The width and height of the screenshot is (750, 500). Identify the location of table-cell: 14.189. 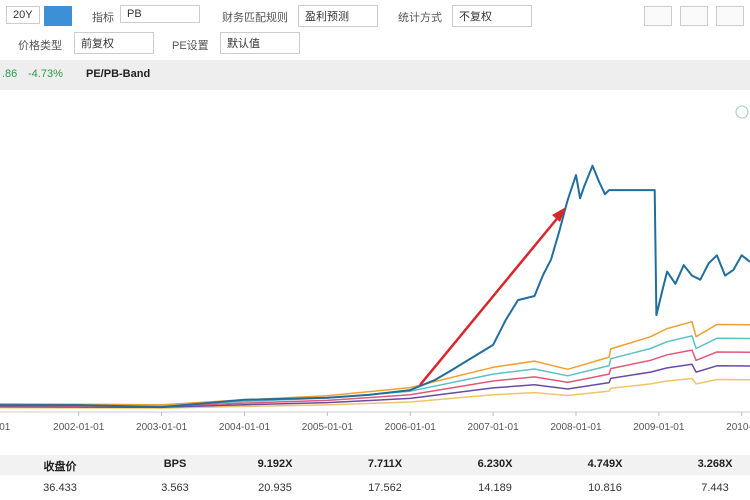
(495, 488).